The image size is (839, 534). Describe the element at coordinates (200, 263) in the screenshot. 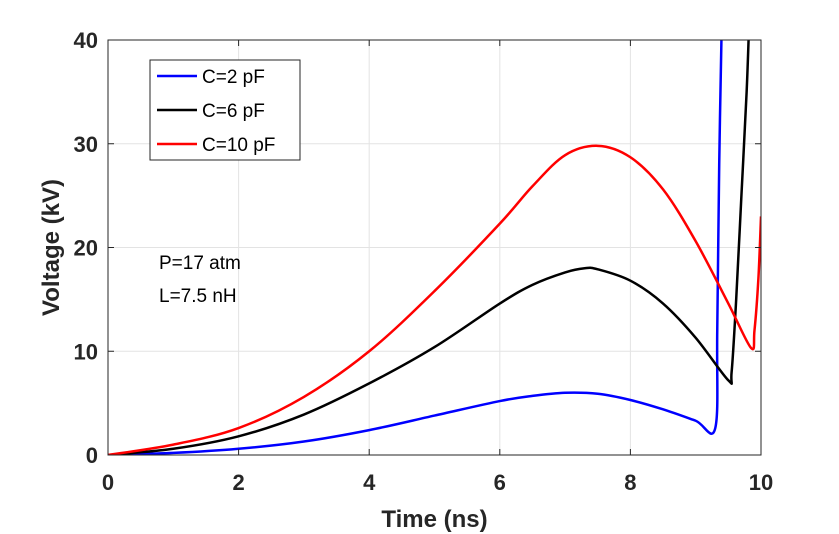

I see `annotation-pressure: P=17 atm` at that location.